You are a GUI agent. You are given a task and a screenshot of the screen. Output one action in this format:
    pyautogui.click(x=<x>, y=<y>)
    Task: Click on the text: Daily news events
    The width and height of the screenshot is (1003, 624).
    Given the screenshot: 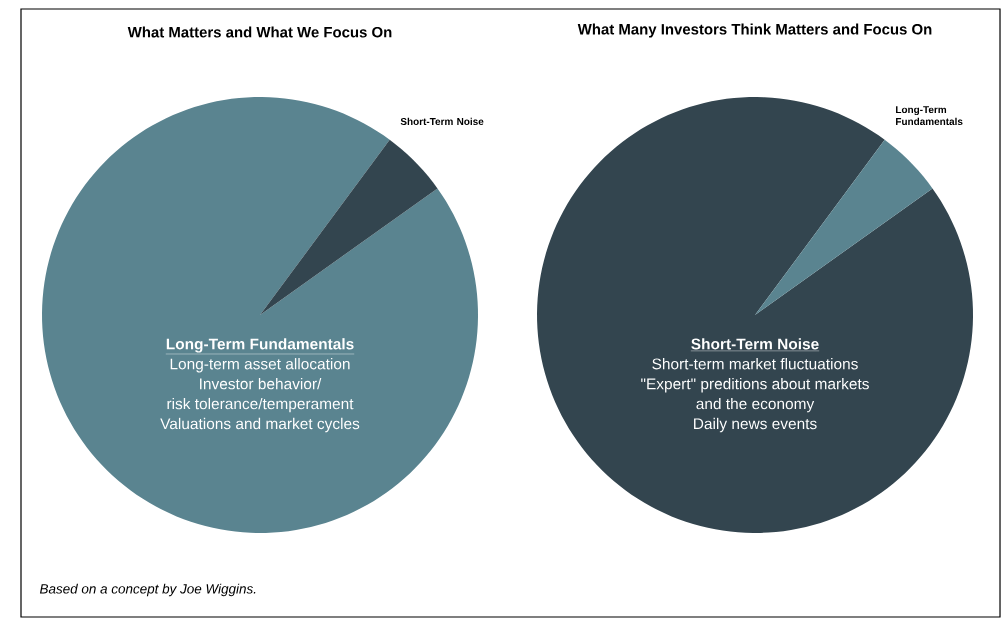 What is the action you would take?
    pyautogui.click(x=755, y=425)
    